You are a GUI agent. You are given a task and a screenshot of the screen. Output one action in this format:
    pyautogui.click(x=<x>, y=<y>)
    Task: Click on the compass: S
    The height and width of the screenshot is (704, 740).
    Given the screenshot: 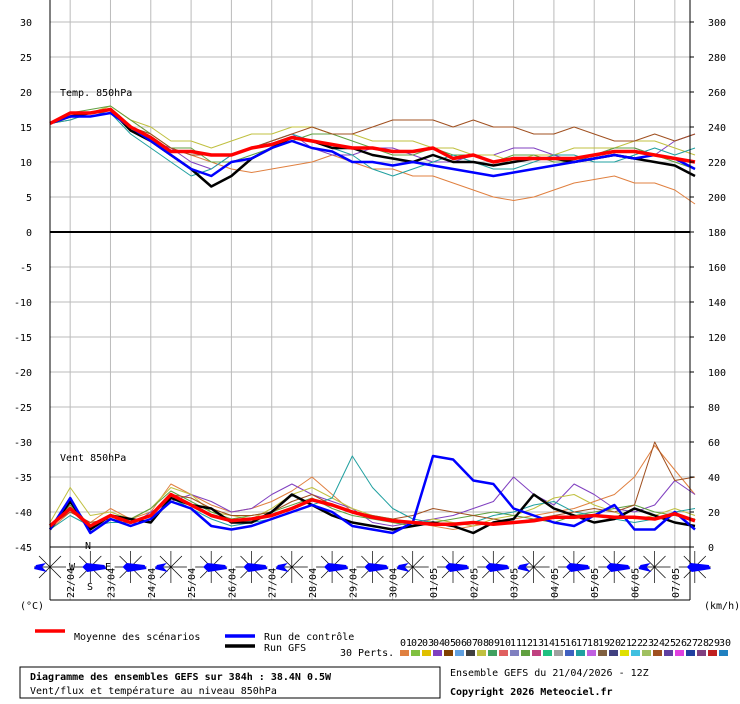 What is the action you would take?
    pyautogui.click(x=90, y=587)
    